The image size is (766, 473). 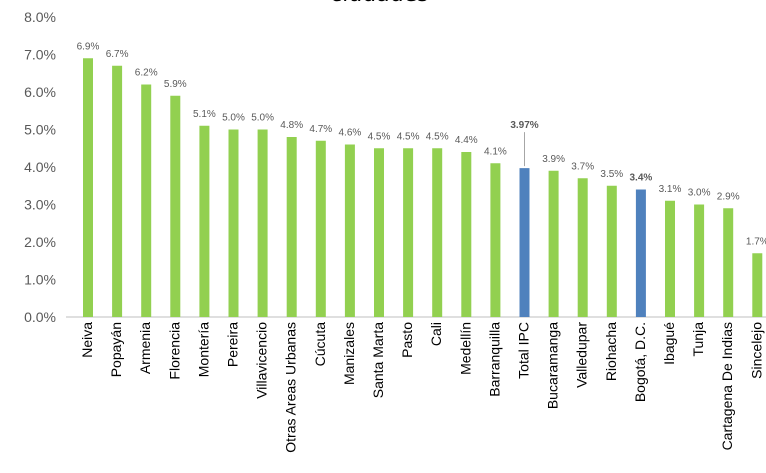 I want to click on y-tick-label: 8.0%, so click(x=40, y=17).